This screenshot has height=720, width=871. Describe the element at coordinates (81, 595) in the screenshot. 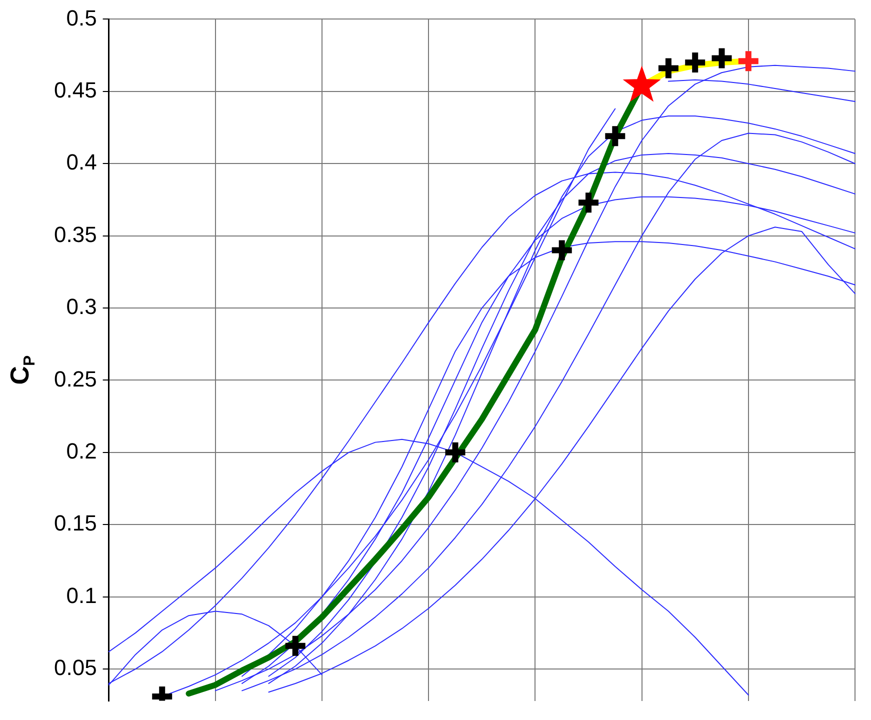

I see `y-tick-label: 0.1` at that location.